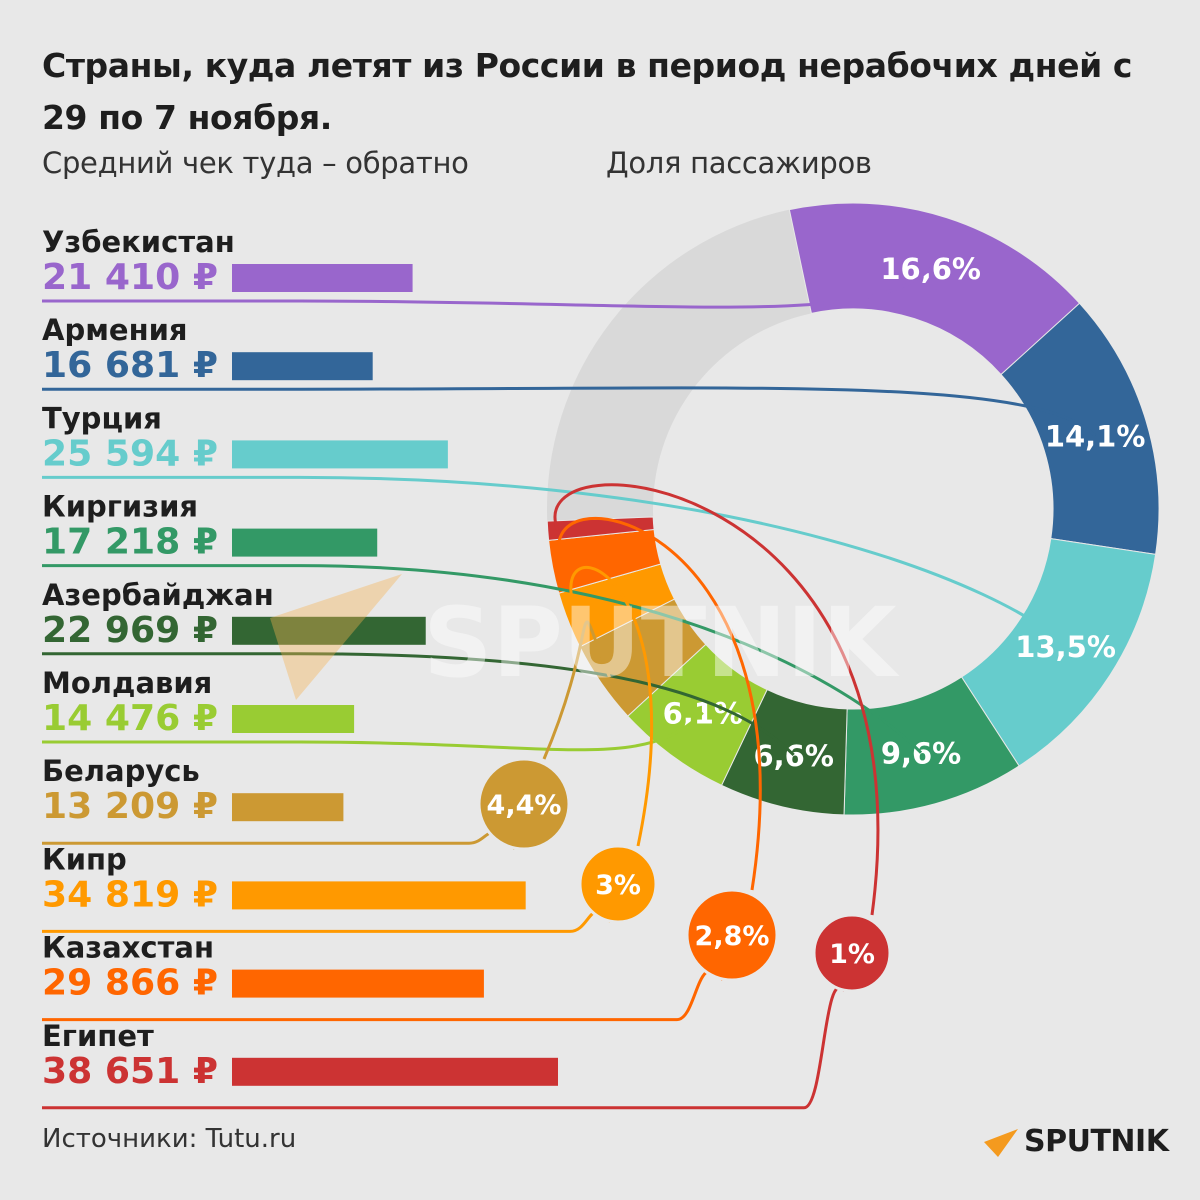 The height and width of the screenshot is (1200, 1200). Describe the element at coordinates (921, 754) in the screenshot. I see `share-label-4: 9,6%` at that location.